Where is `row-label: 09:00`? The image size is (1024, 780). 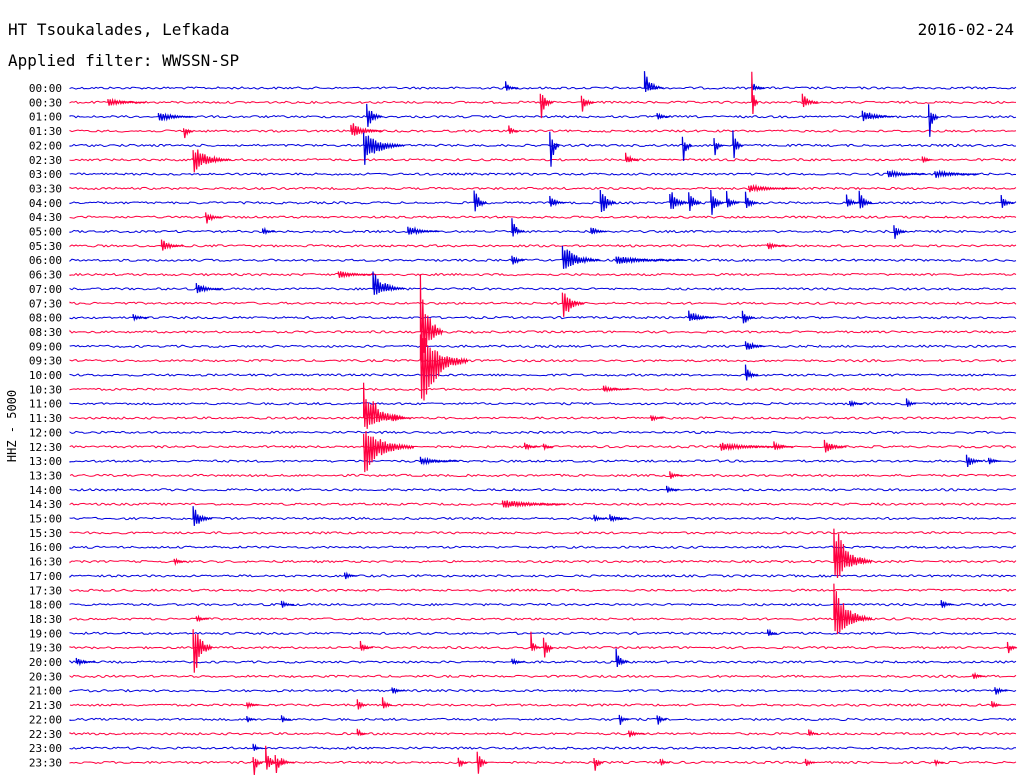
row-label: 09:00 is located at coordinates (45, 346).